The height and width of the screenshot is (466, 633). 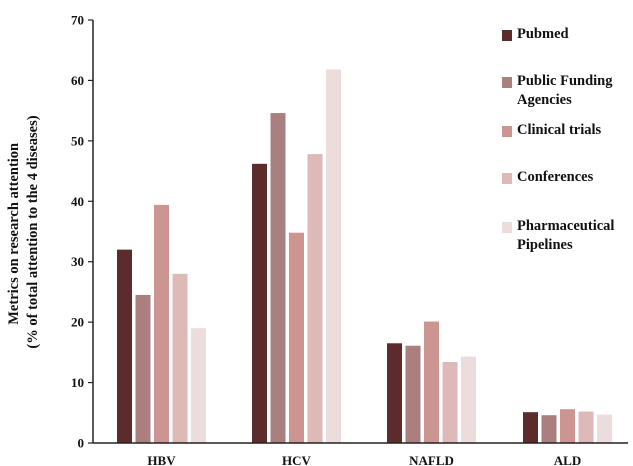 I want to click on bar-hcv-pubmed, so click(x=259, y=303).